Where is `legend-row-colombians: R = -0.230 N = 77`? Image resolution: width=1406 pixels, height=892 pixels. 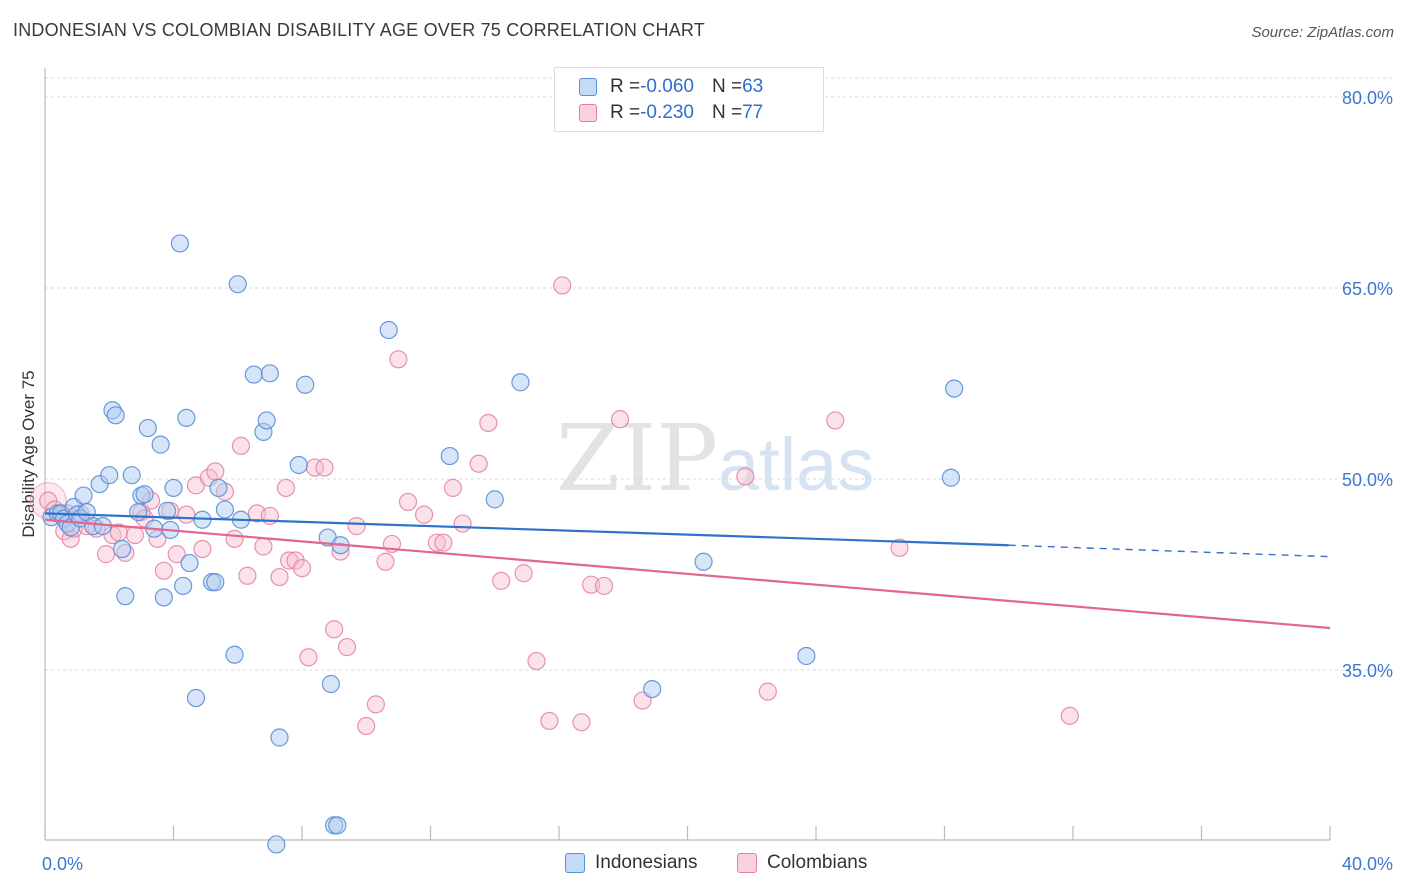 legend-row-colombians: R = -0.230 N = 77 is located at coordinates (671, 113).